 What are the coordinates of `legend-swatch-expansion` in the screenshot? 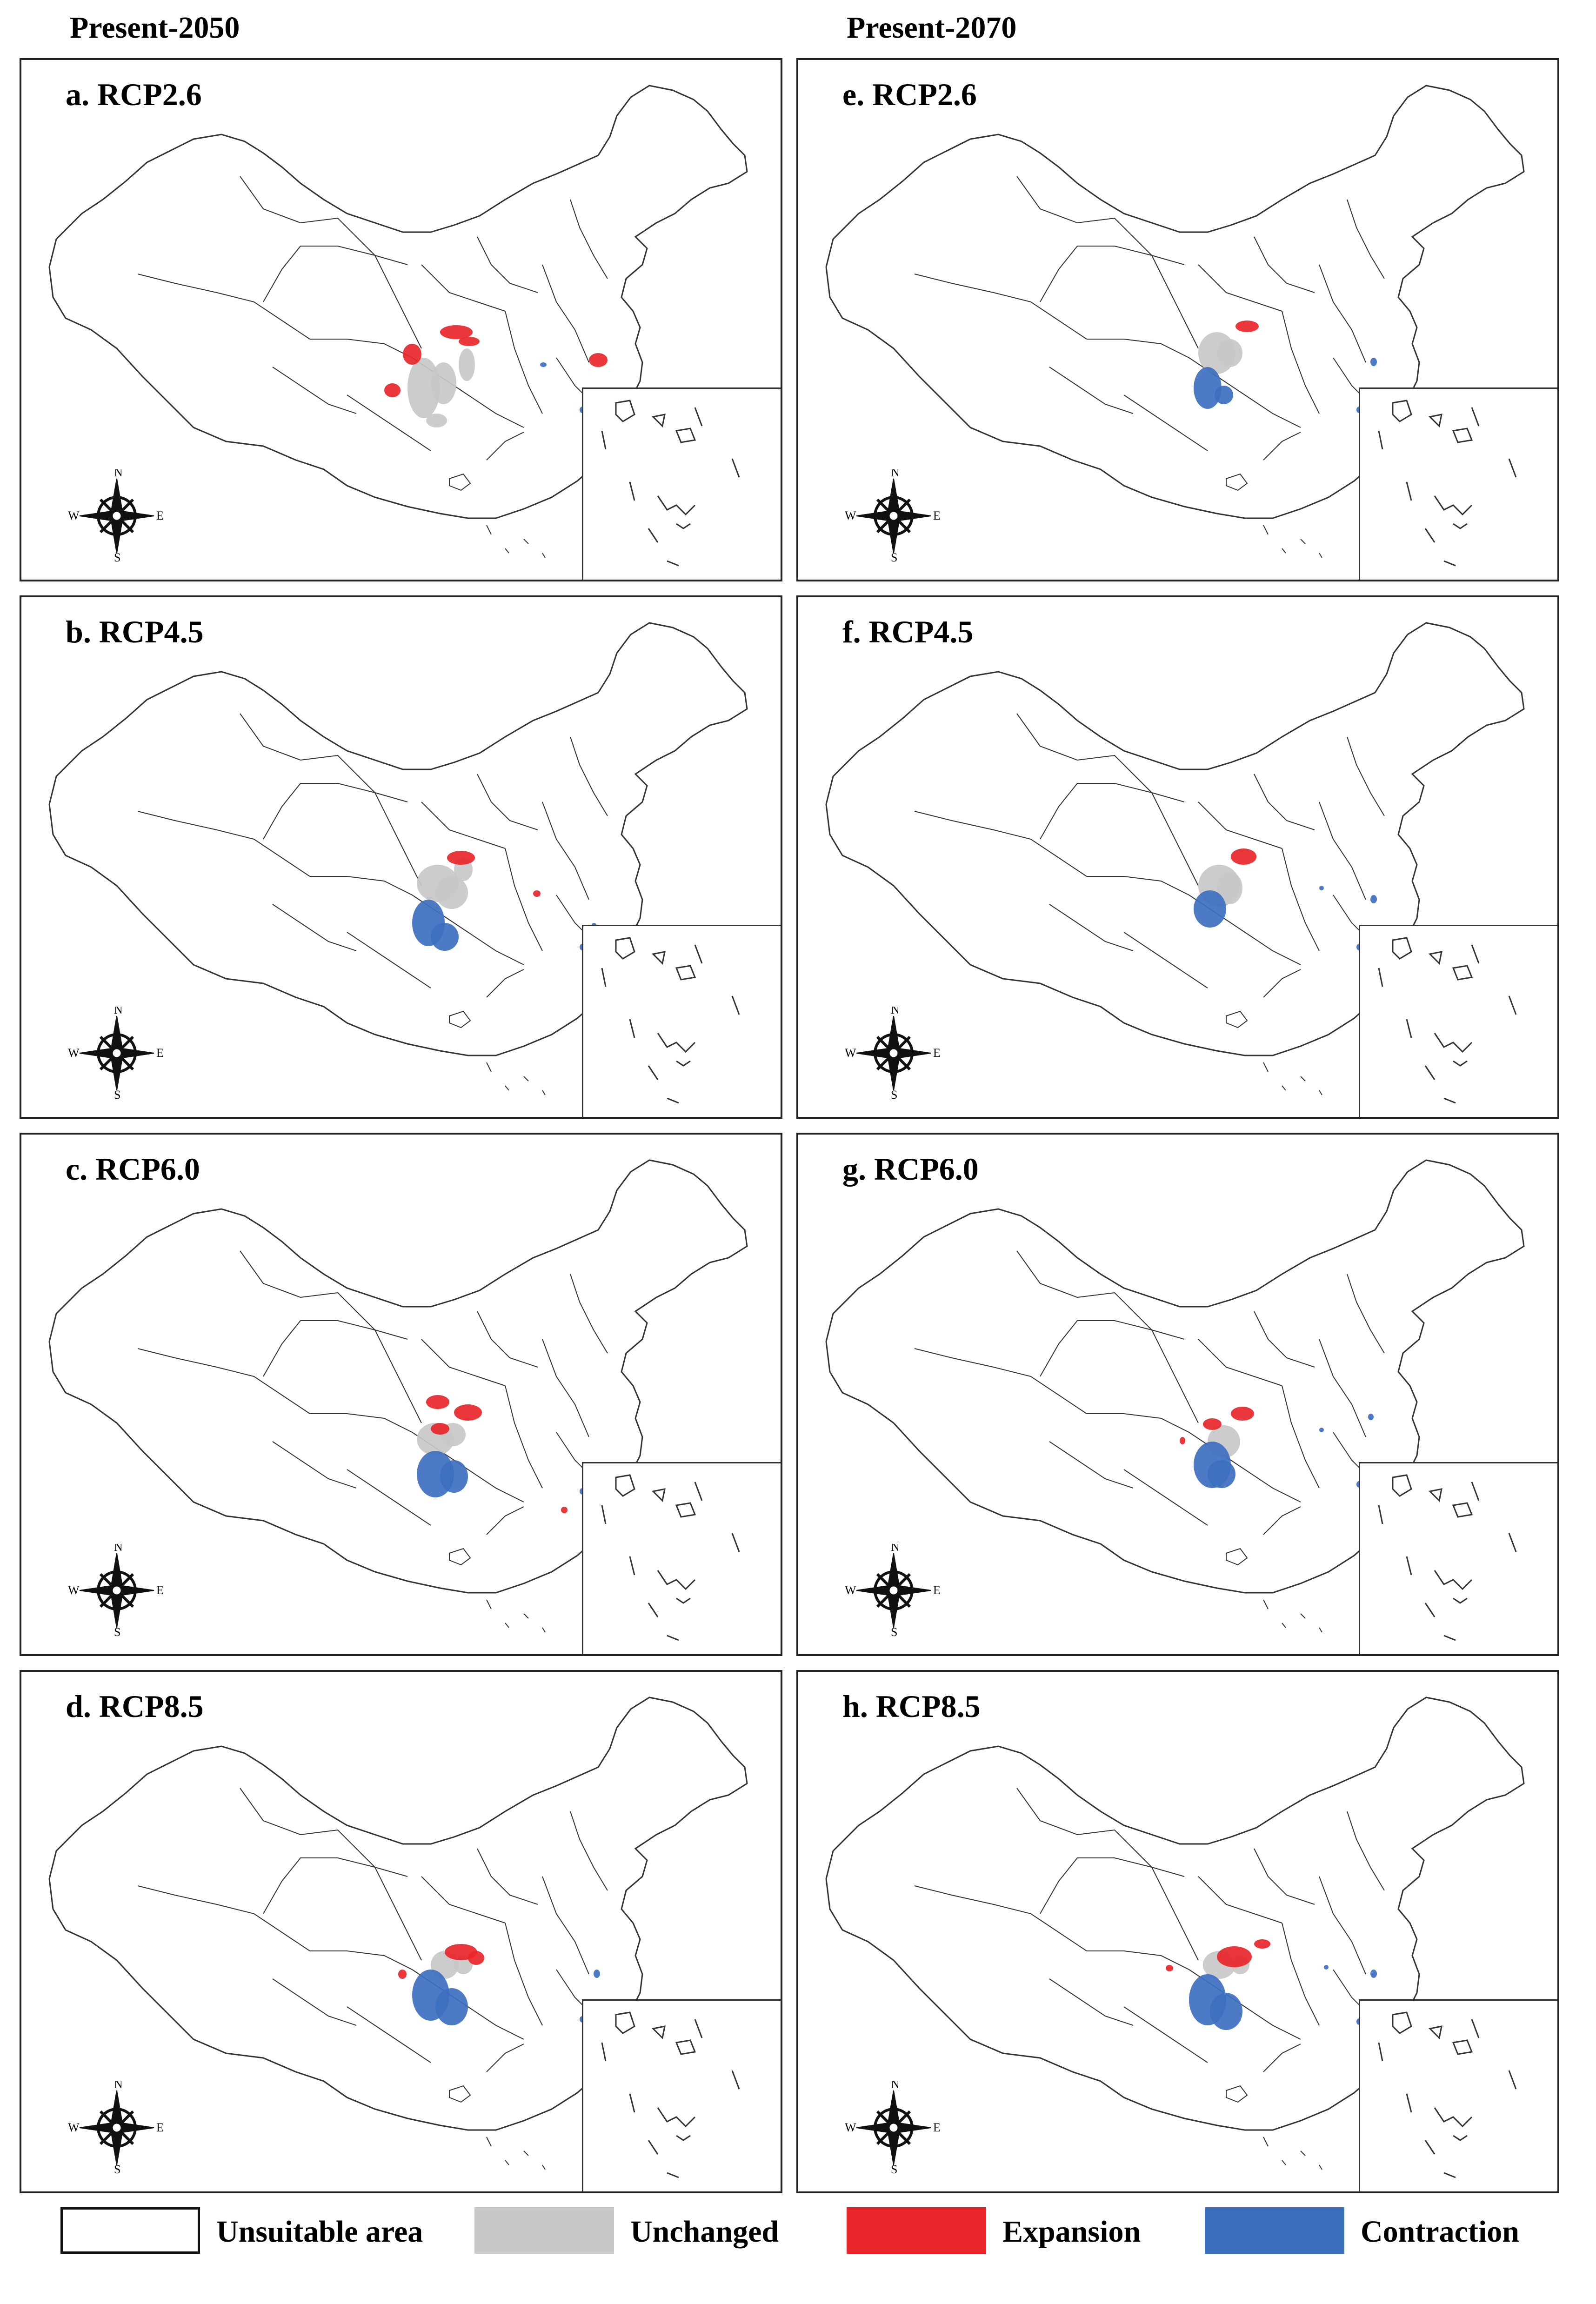 It's located at (916, 2230).